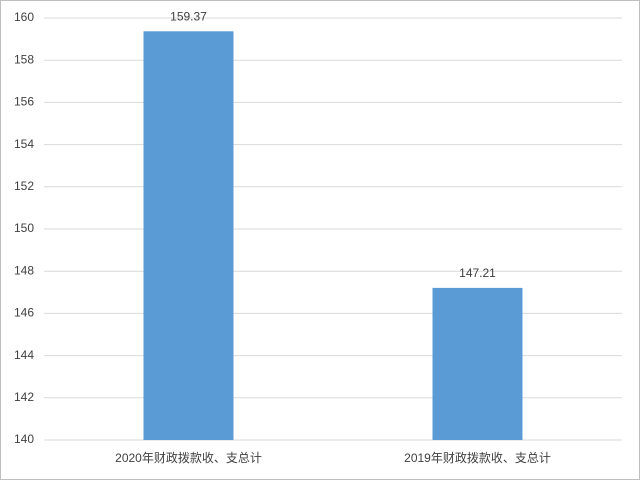 This screenshot has height=480, width=640. What do you see at coordinates (24, 439) in the screenshot?
I see `y-tick-label: 140` at bounding box center [24, 439].